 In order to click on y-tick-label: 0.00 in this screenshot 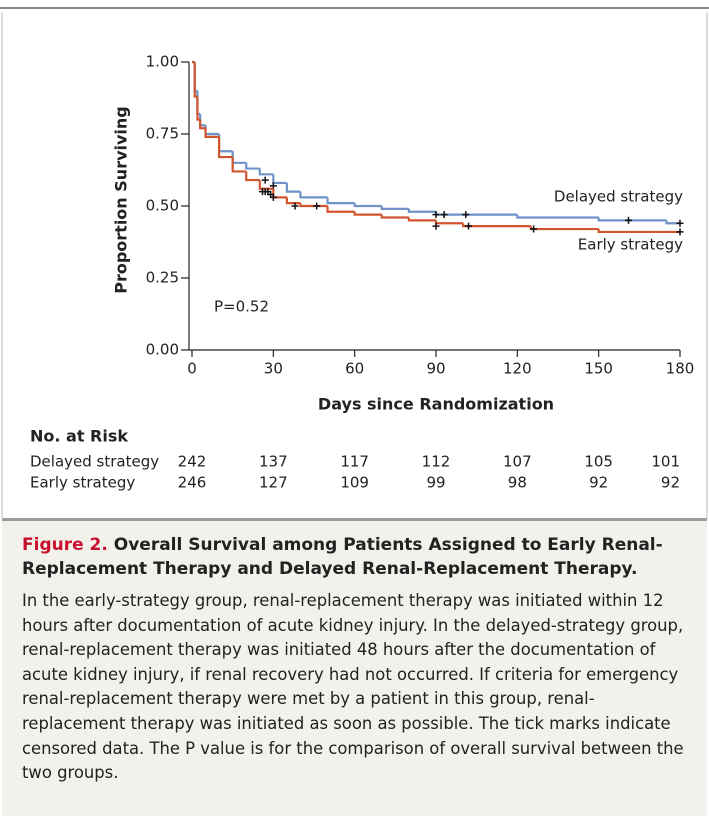, I will do `click(162, 350)`.